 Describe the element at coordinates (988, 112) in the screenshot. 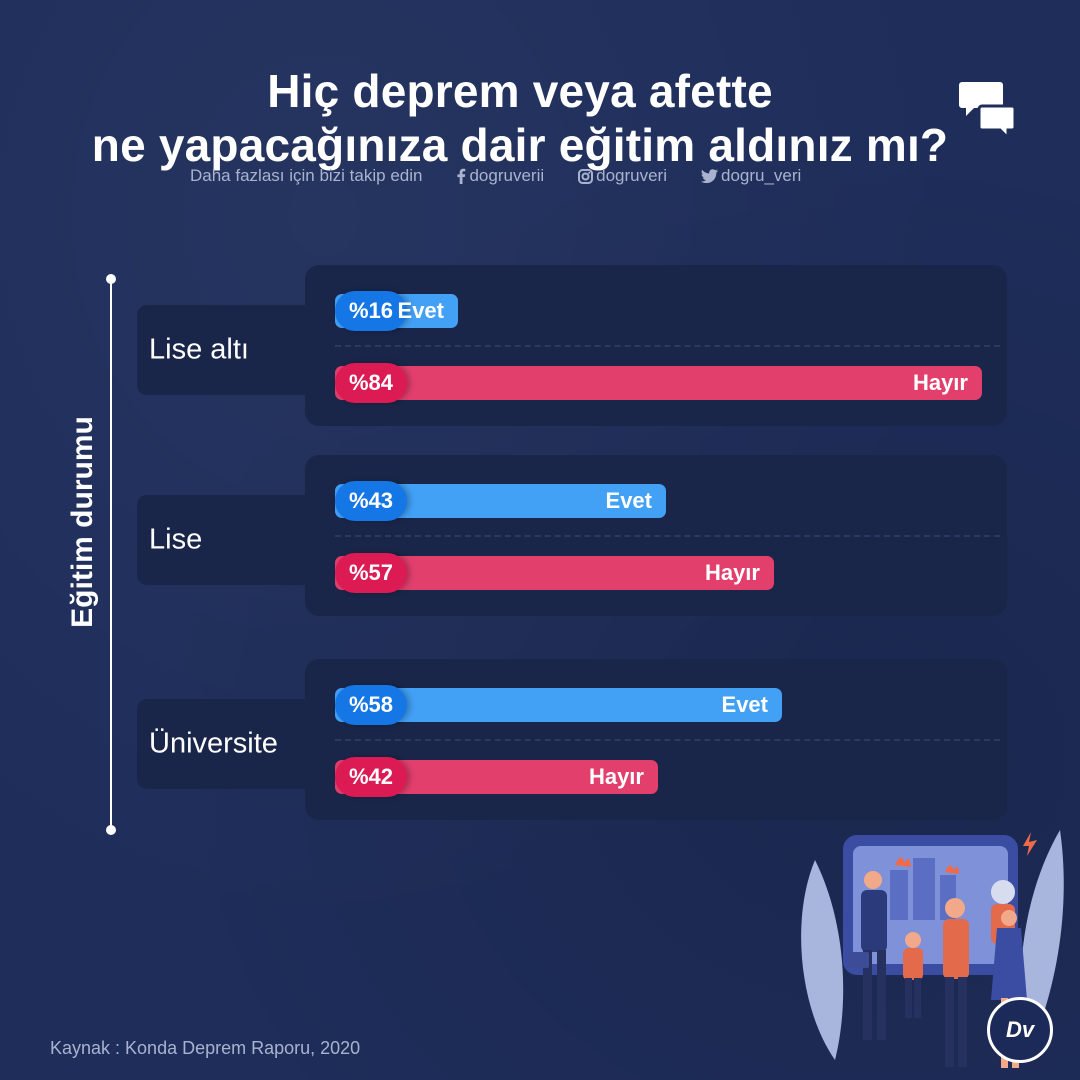

I see `chat-bubbles-icon` at that location.